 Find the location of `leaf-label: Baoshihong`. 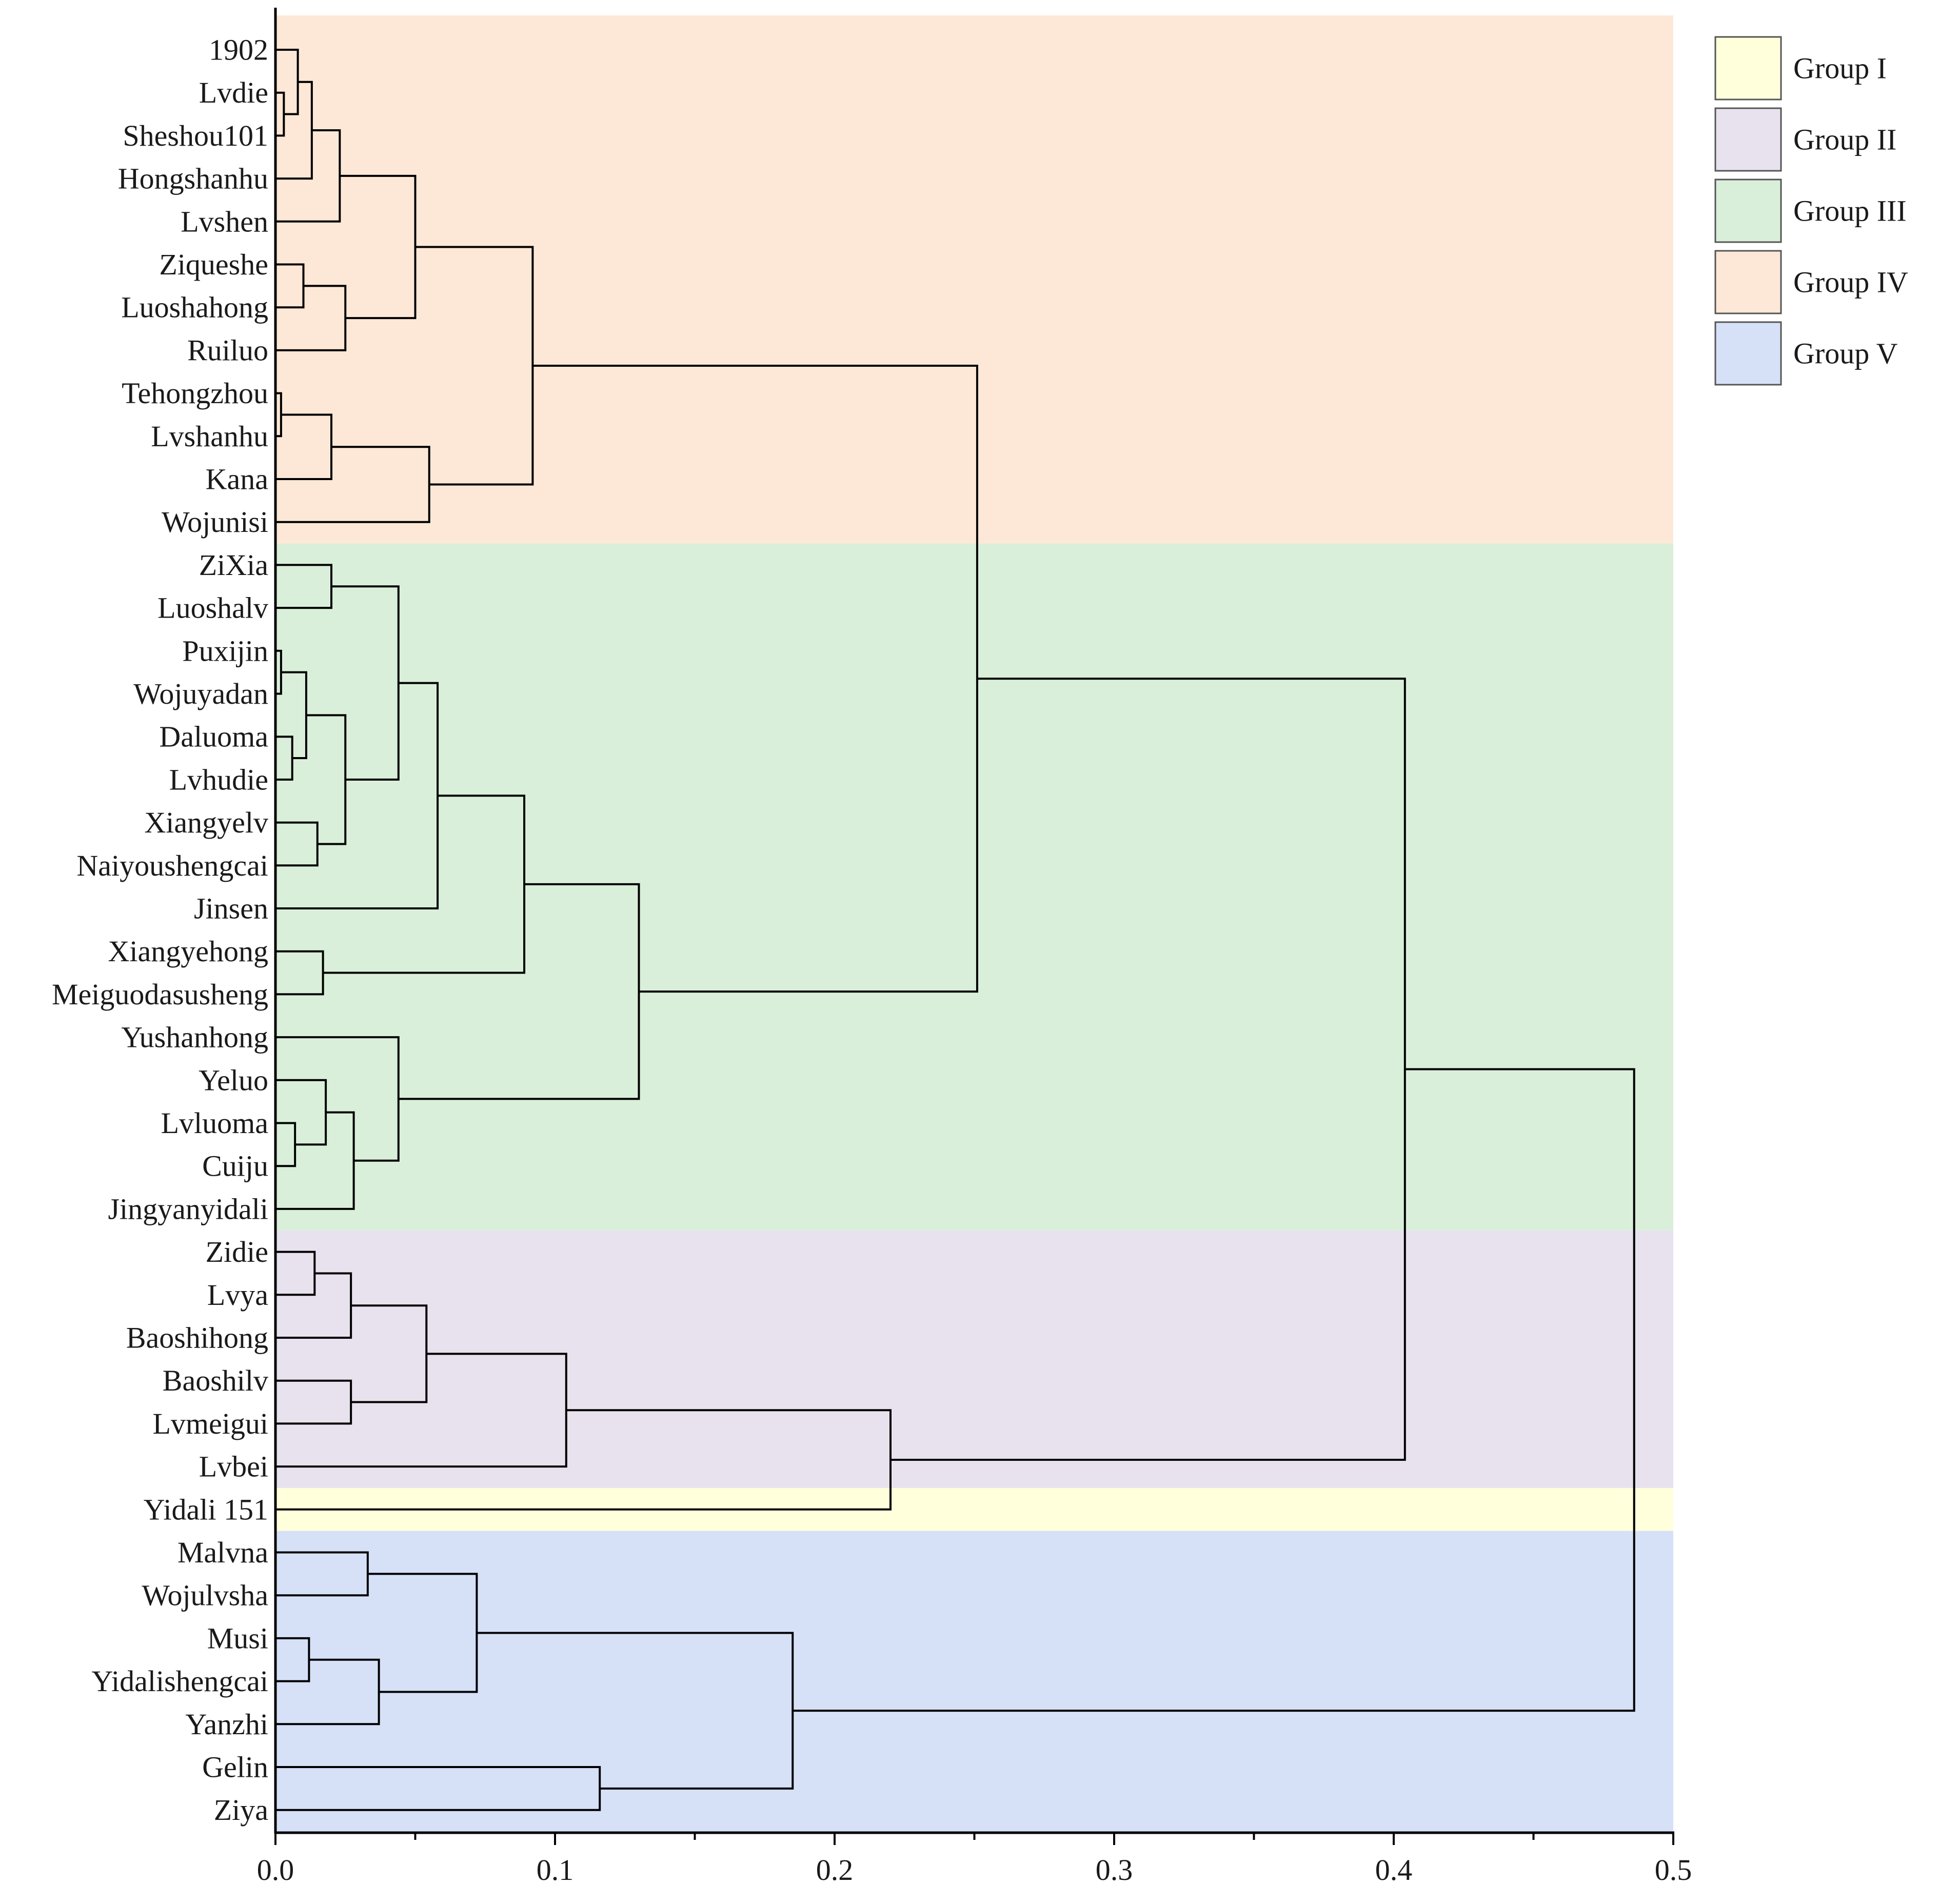

leaf-label: Baoshihong is located at coordinates (197, 1338).